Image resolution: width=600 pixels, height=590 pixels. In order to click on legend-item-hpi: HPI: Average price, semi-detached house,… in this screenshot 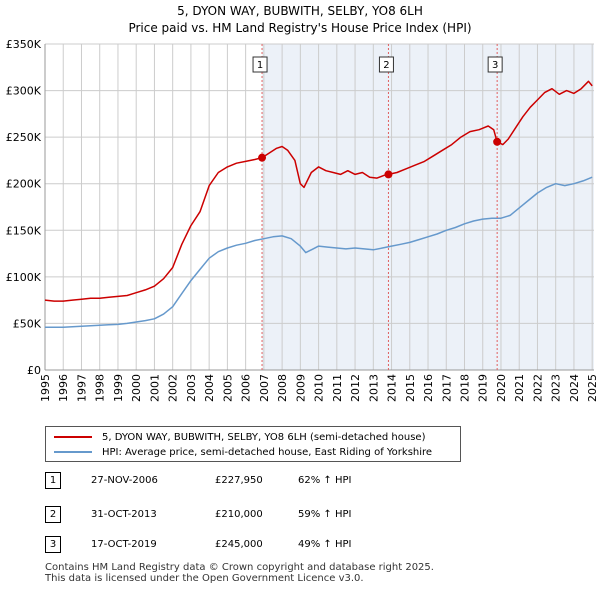, I will do `click(243, 452)`.